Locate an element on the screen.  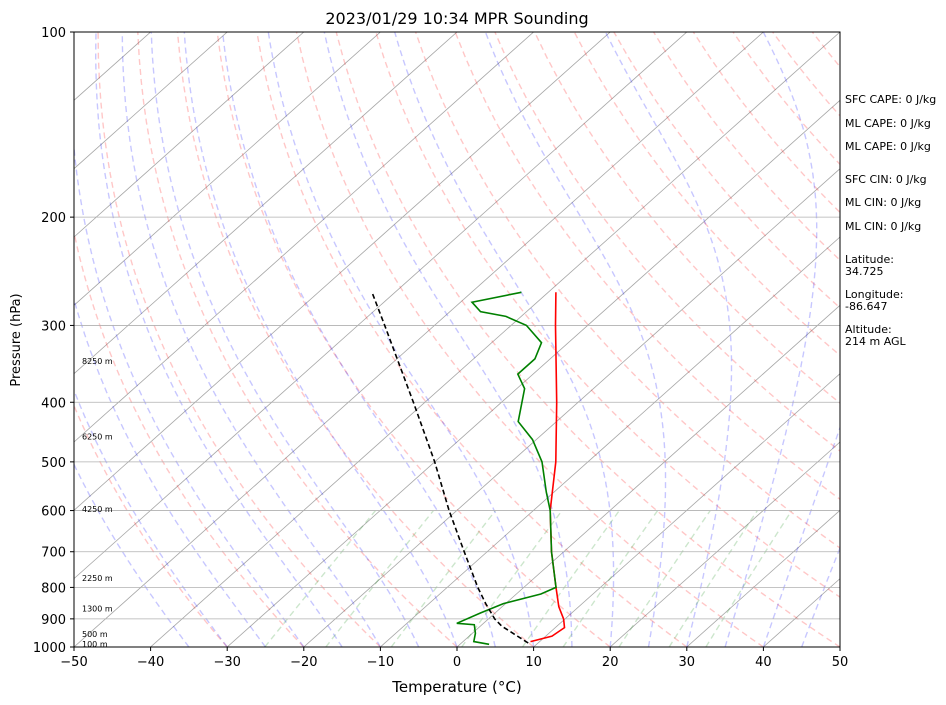
sfc-cape-text: SFC CAPE: 0 J/kg is located at coordinates (891, 99).